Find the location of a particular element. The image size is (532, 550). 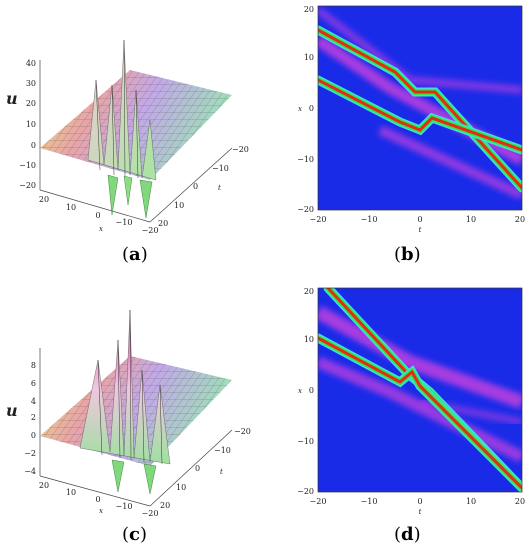

z-tick: 20 is located at coordinates (31, 103).